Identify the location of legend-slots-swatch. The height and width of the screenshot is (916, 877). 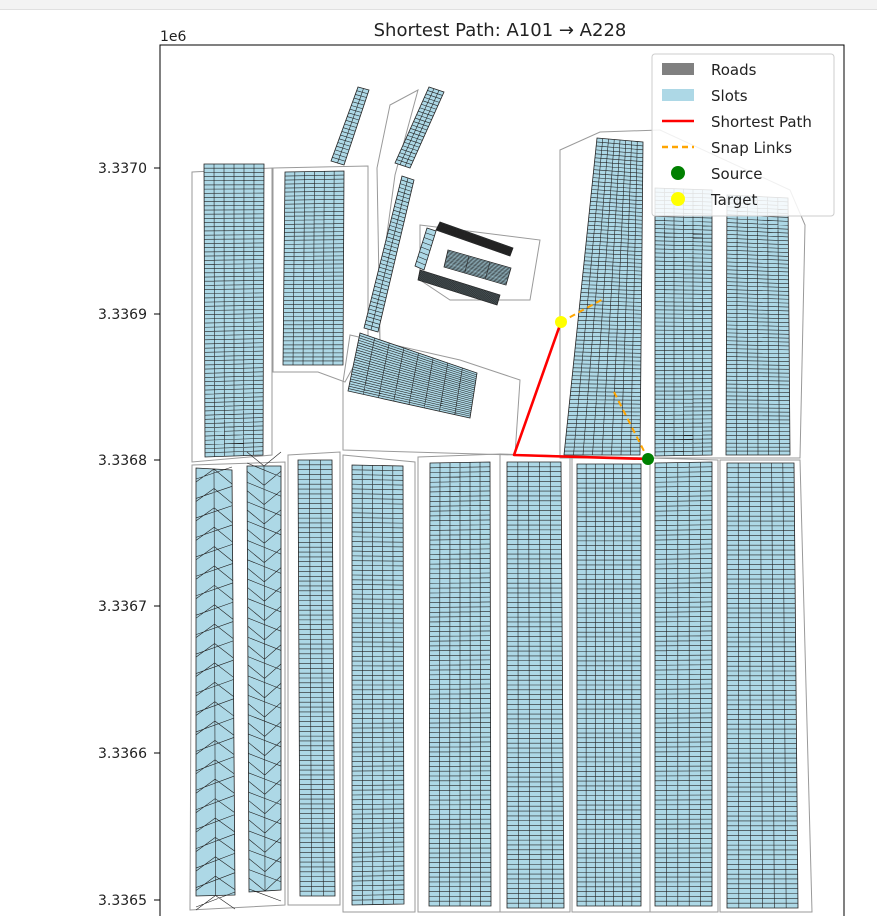
(678, 95).